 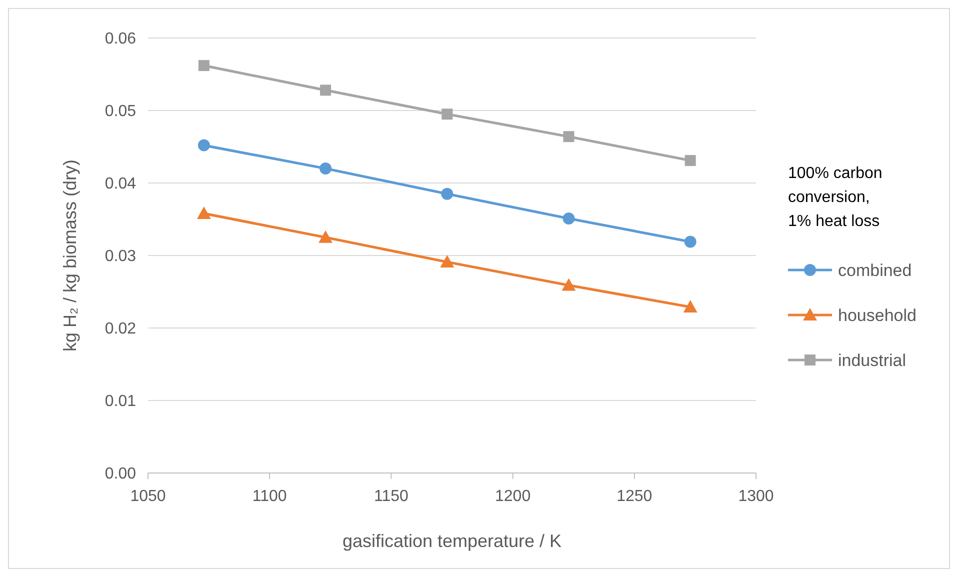 I want to click on x-tick-label: 1050, so click(x=148, y=496).